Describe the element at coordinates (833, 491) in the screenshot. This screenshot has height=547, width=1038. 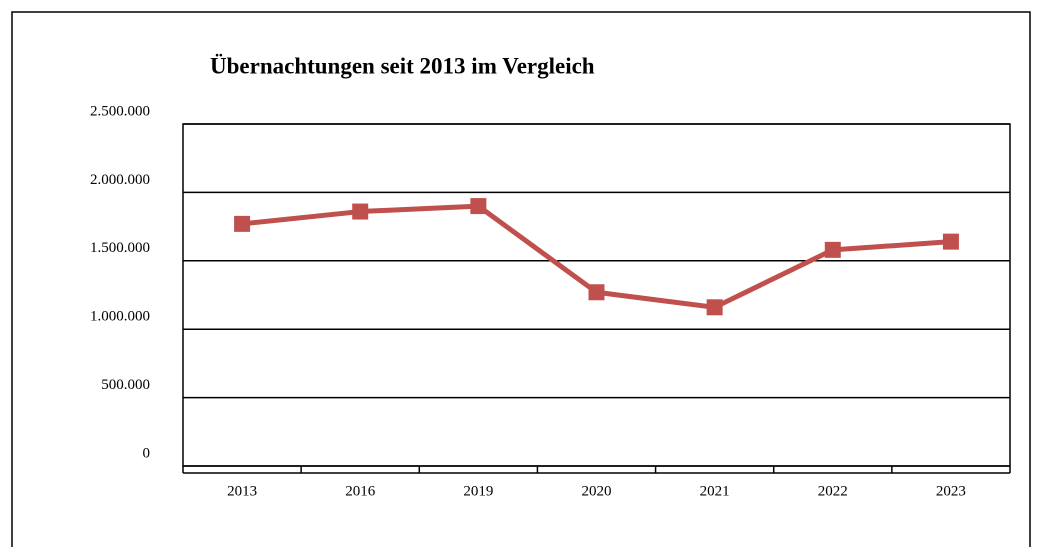
I see `x-tick-label: 2022` at that location.